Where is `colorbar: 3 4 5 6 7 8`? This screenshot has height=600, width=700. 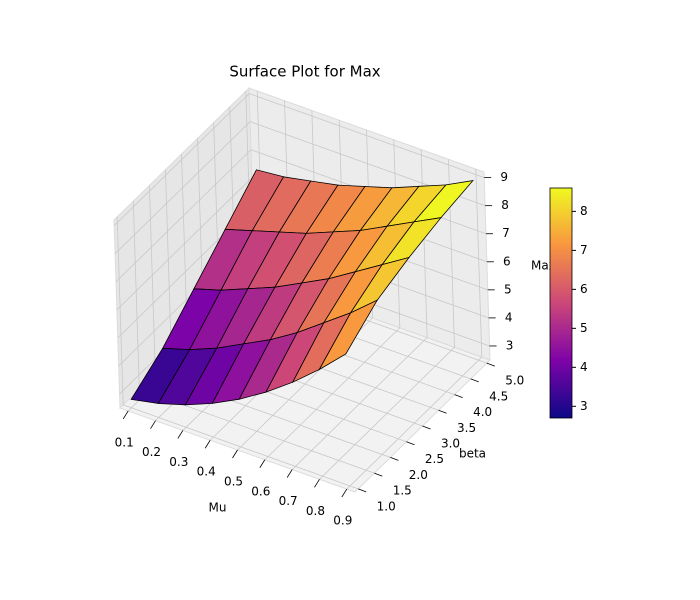 colorbar: 3 4 5 6 7 8 is located at coordinates (568, 303).